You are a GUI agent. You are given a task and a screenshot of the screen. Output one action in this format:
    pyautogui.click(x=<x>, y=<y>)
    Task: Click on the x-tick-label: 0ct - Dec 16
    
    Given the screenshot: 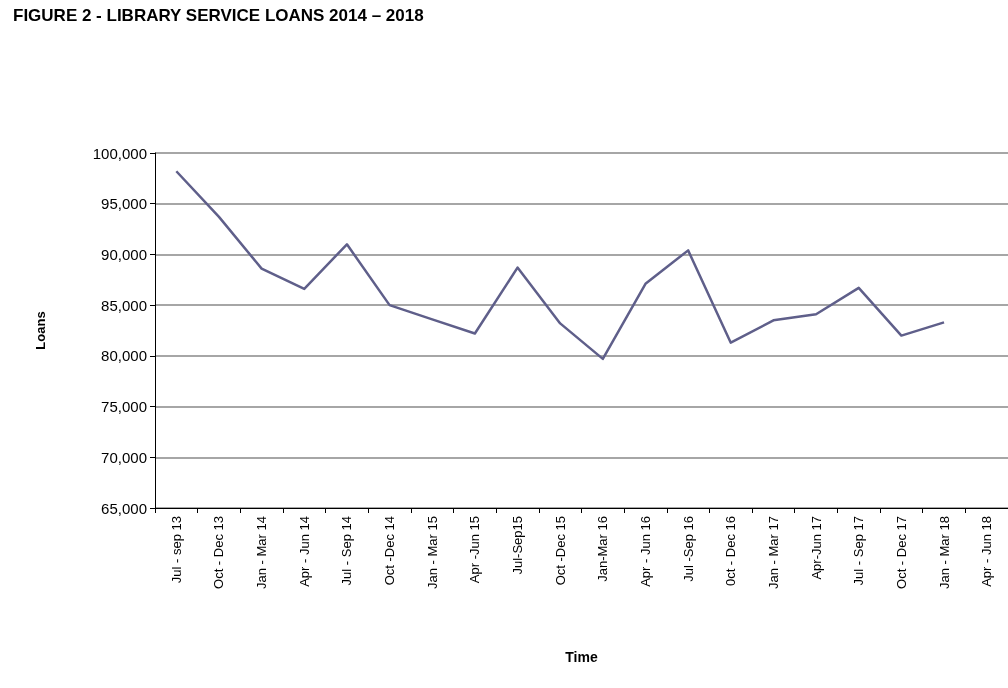 What is the action you would take?
    pyautogui.click(x=731, y=551)
    